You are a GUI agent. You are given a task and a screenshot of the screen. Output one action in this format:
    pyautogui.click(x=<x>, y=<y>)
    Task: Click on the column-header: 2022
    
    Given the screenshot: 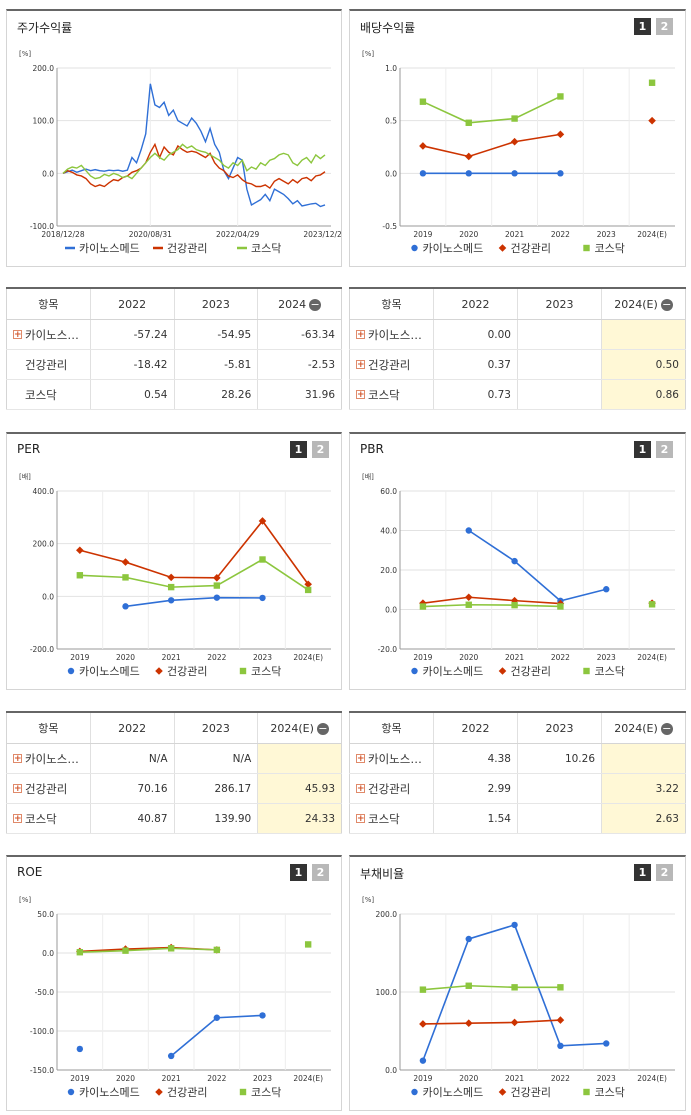 What is the action you would take?
    pyautogui.click(x=131, y=728)
    